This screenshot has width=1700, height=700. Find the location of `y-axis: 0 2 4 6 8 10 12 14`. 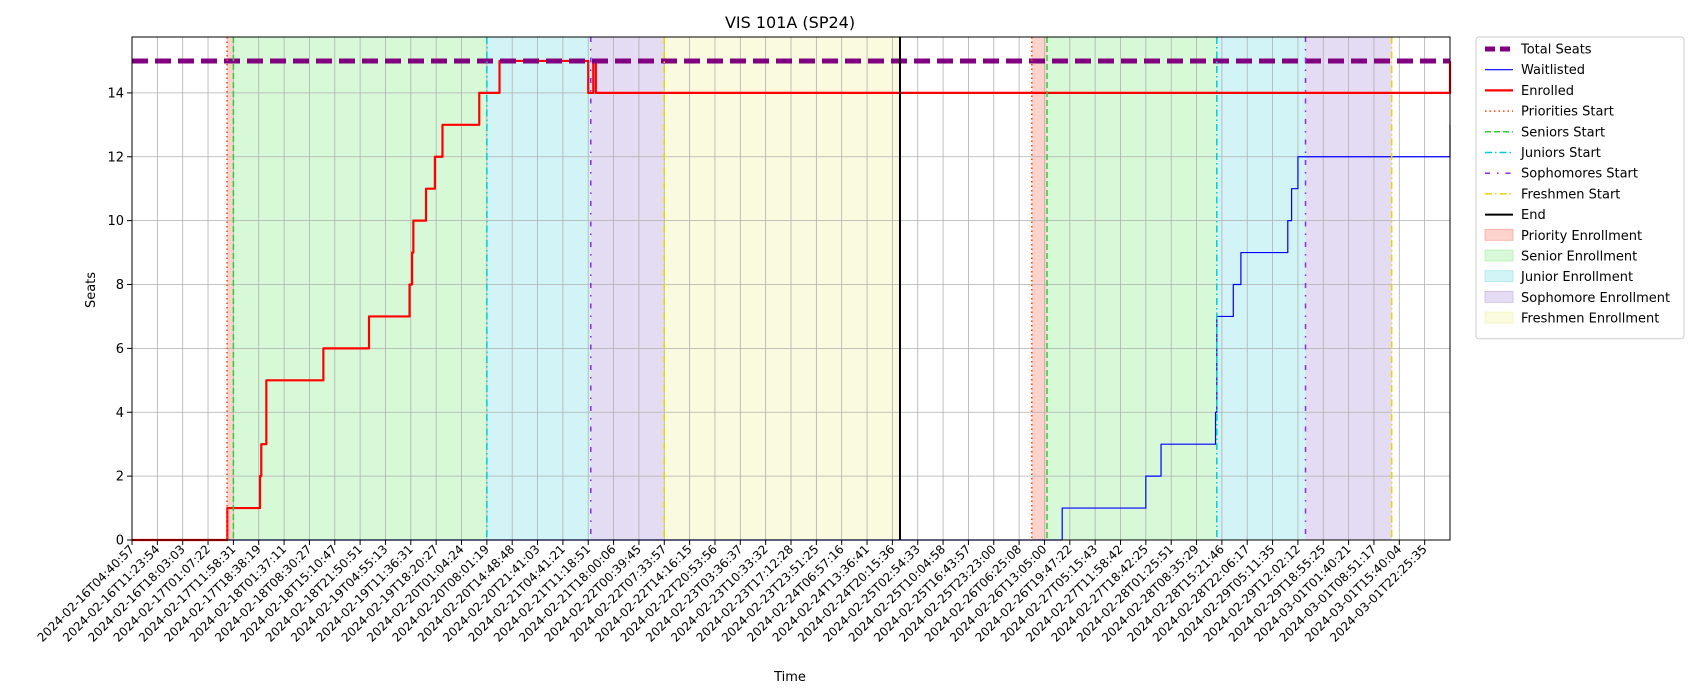

y-axis: 0 2 4 6 8 10 12 14 is located at coordinates (119, 317).